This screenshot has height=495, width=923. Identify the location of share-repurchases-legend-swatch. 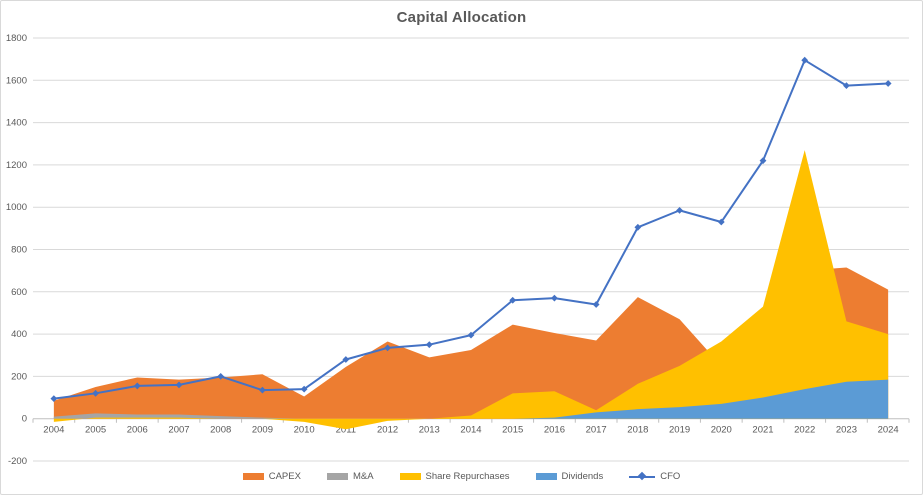
(410, 476).